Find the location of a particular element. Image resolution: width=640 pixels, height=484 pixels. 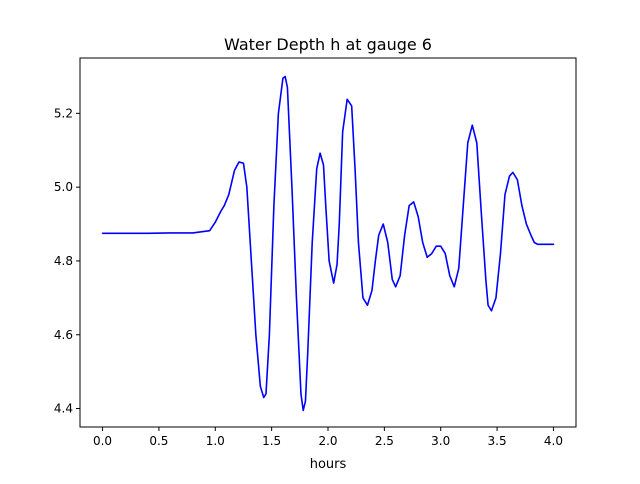

x-tick-label: 3.0 is located at coordinates (440, 441).